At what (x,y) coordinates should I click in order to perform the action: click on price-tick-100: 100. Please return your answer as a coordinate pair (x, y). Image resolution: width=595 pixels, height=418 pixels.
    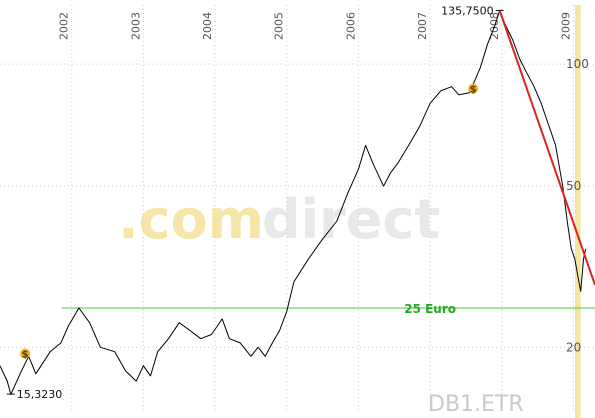
    Looking at the image, I should click on (577, 64).